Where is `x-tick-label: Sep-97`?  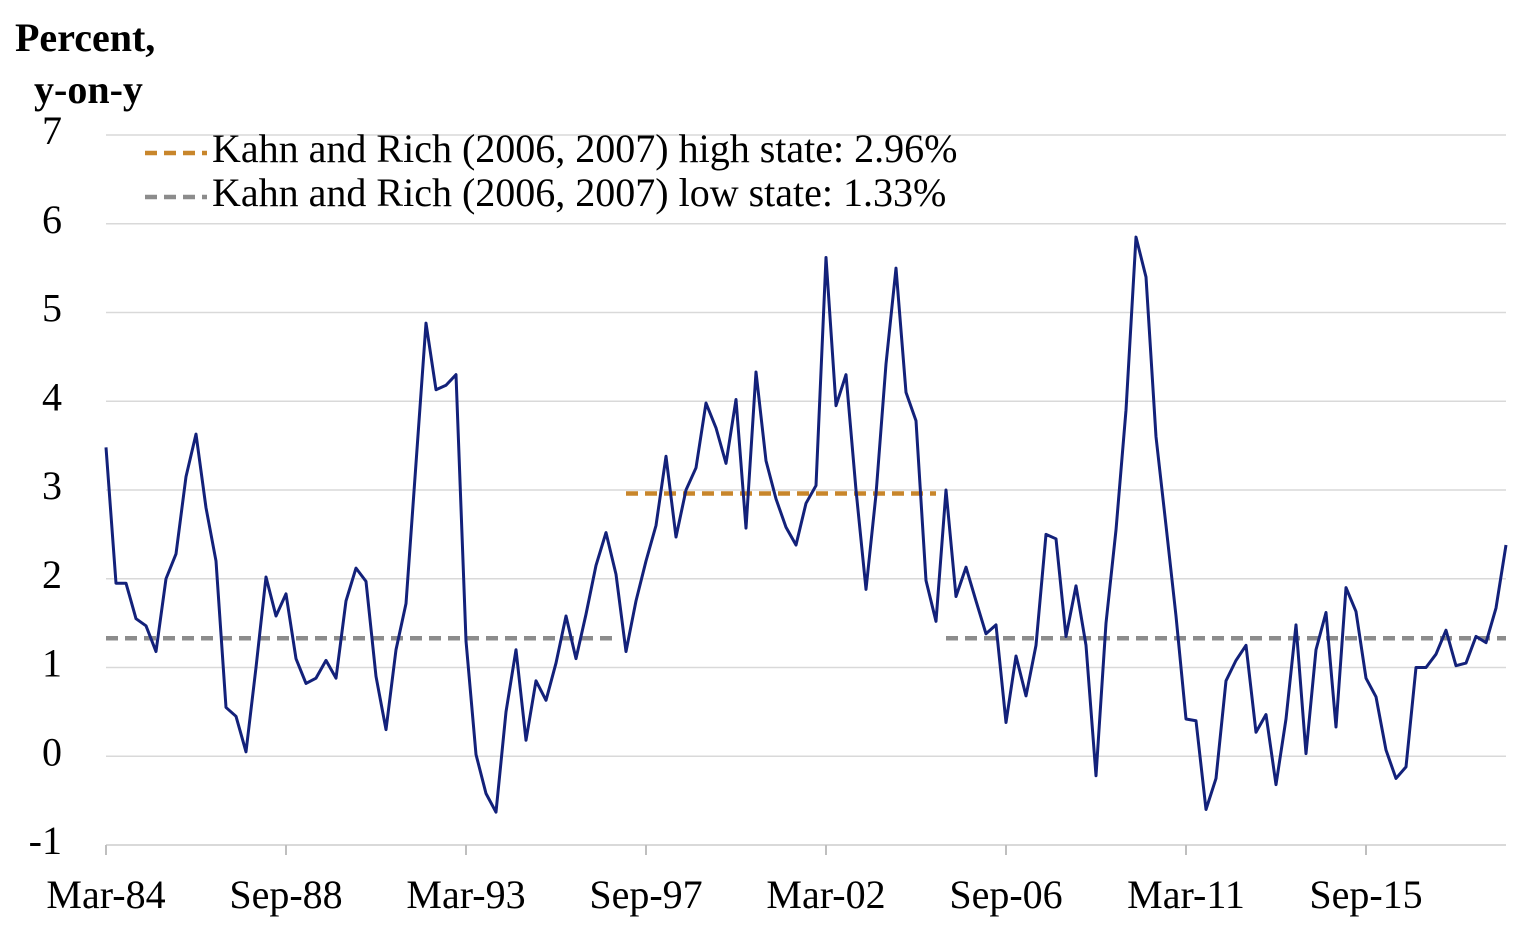
x-tick-label: Sep-97 is located at coordinates (645, 894).